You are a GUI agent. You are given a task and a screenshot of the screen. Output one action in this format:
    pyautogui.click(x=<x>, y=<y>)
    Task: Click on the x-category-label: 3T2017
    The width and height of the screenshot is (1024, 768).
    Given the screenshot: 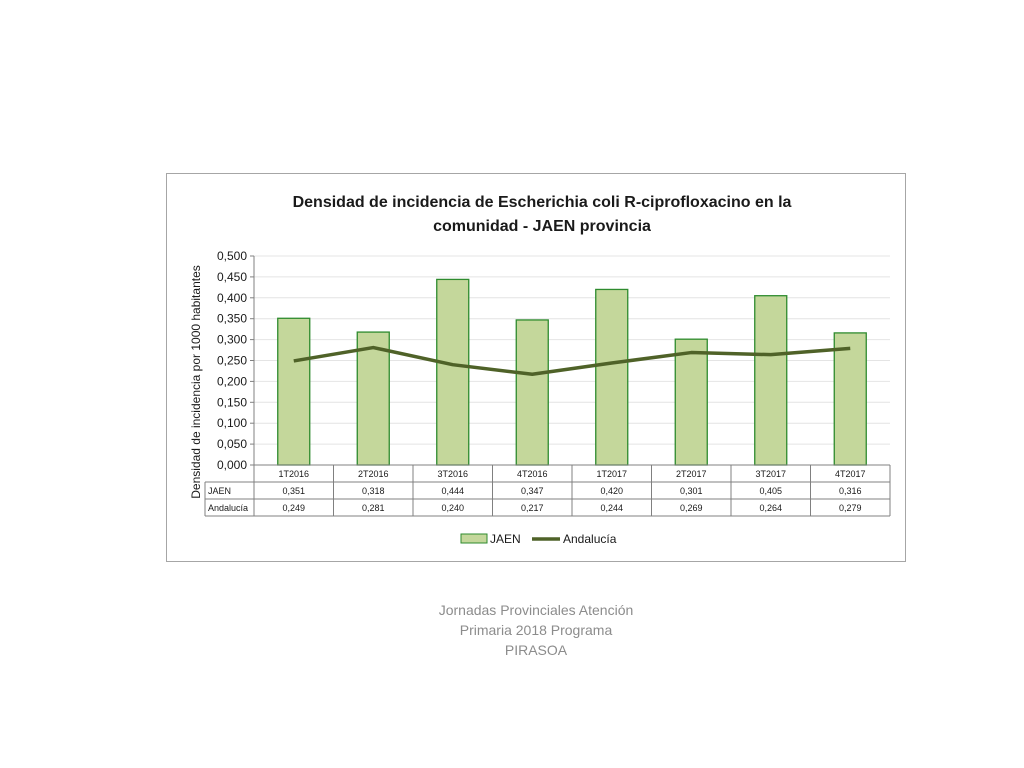 What is the action you would take?
    pyautogui.click(x=770, y=474)
    